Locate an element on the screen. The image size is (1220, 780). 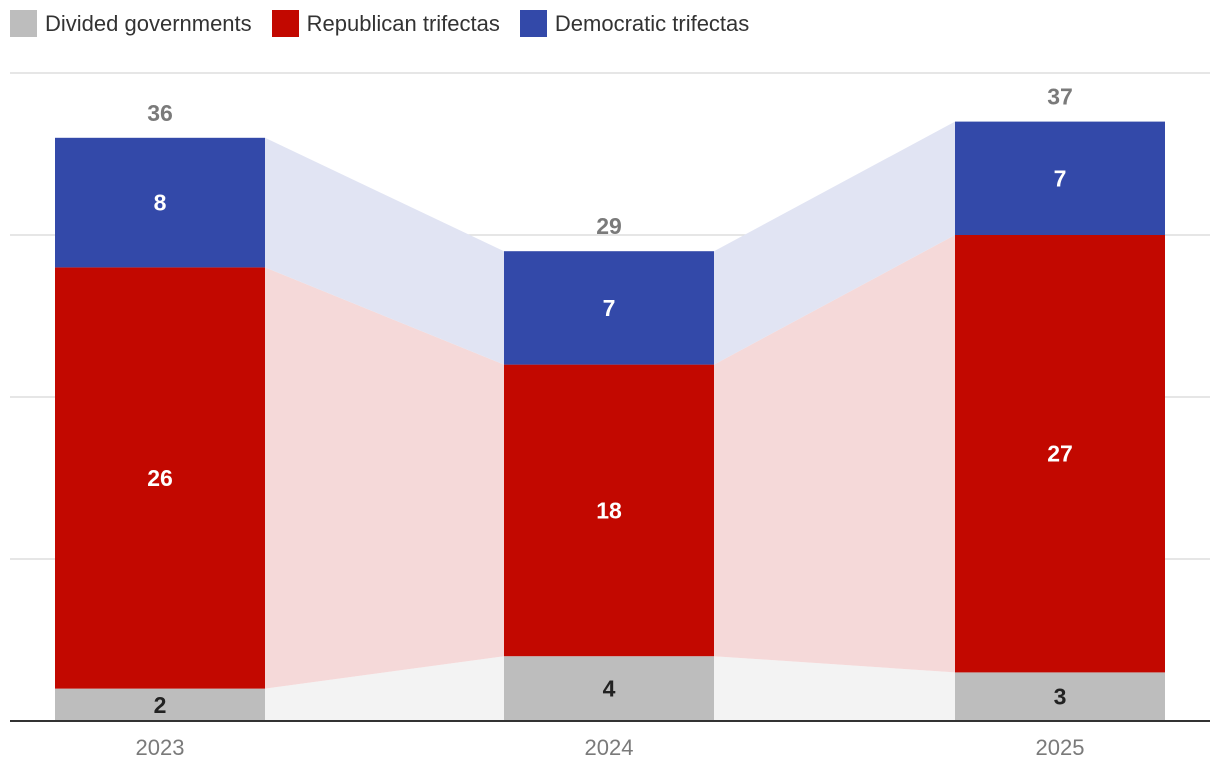
bar-republican-2025 is located at coordinates (1060, 454).